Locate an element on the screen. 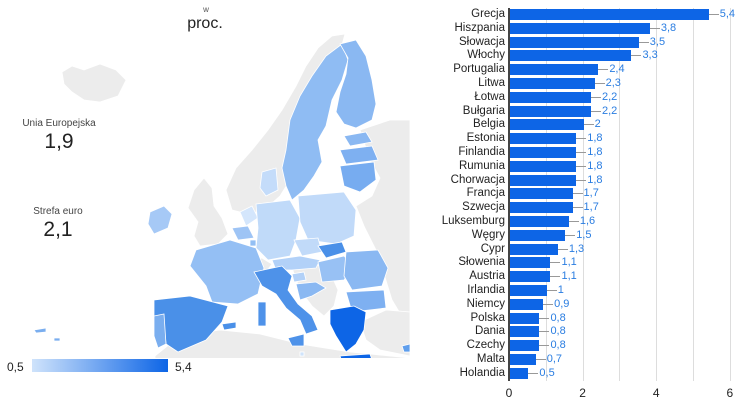  country-spain-balearic is located at coordinates (229, 326).